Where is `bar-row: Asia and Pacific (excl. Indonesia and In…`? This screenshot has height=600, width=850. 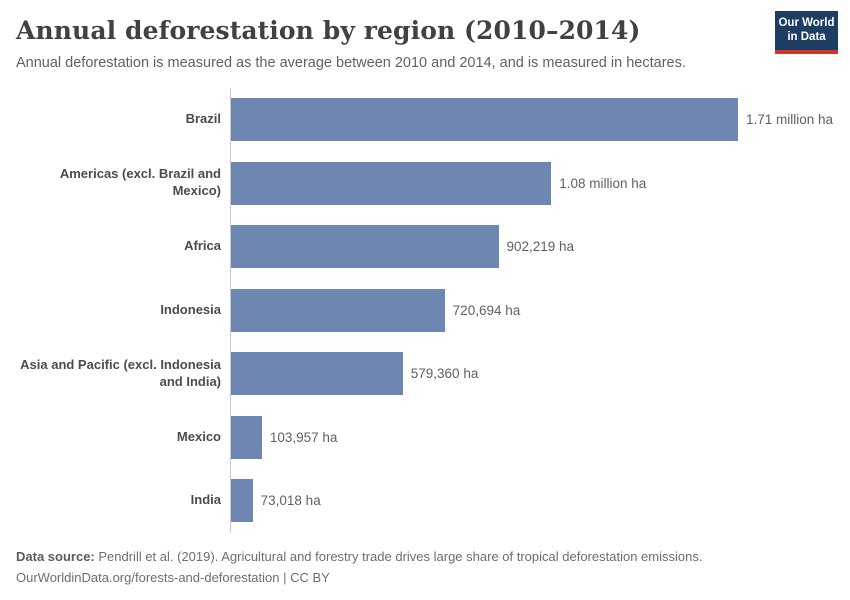 bar-row: Asia and Pacific (excl. Indonesia and In… is located at coordinates (425, 374).